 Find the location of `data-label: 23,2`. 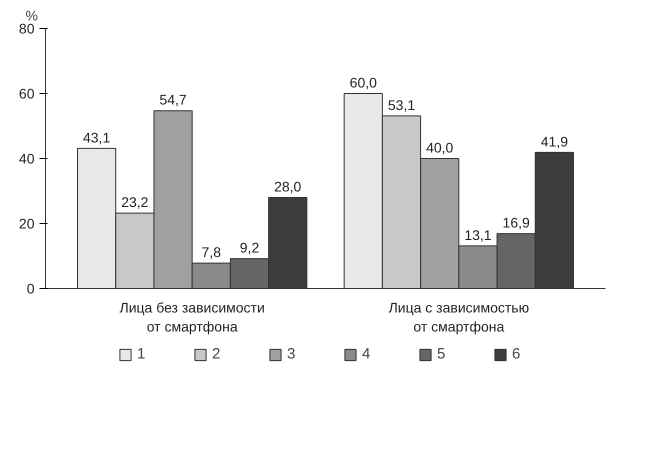

data-label: 23,2 is located at coordinates (135, 202).